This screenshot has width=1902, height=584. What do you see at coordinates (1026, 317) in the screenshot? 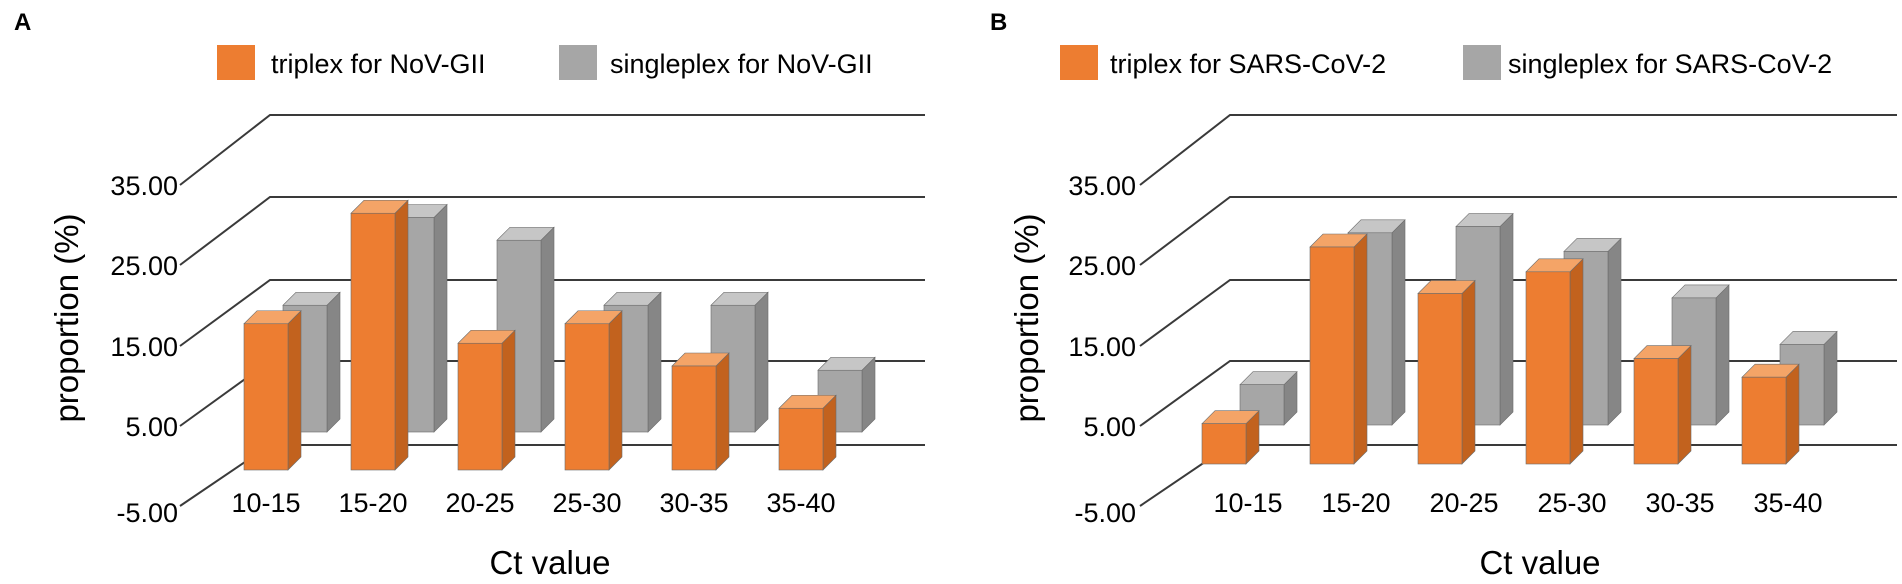
I see `panel-b-y-axis-title: proportion (%)` at bounding box center [1026, 317].